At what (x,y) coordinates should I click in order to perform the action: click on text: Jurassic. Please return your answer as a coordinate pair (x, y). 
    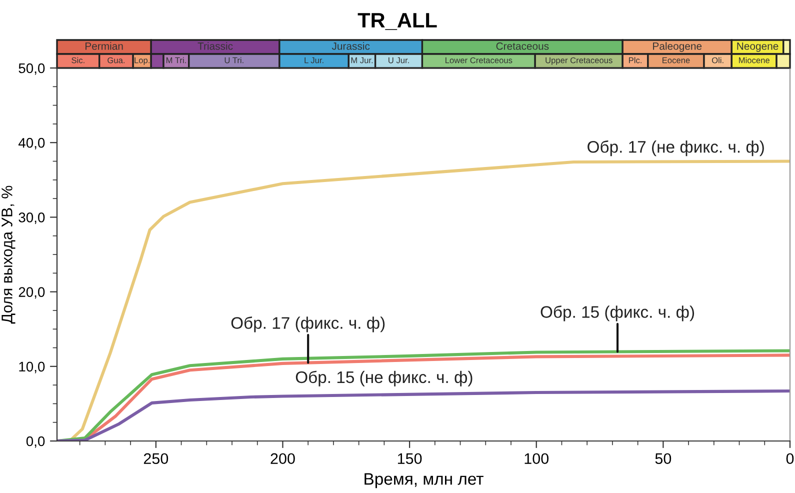
    Looking at the image, I should click on (351, 46).